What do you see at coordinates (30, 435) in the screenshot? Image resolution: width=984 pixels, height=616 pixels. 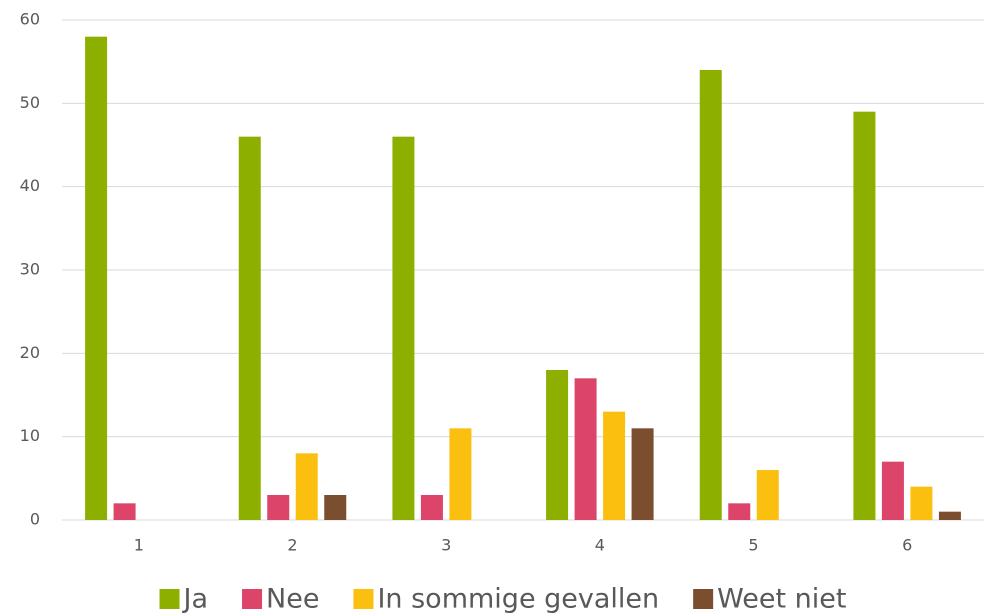 I see `y-tick-label: 10` at bounding box center [30, 435].